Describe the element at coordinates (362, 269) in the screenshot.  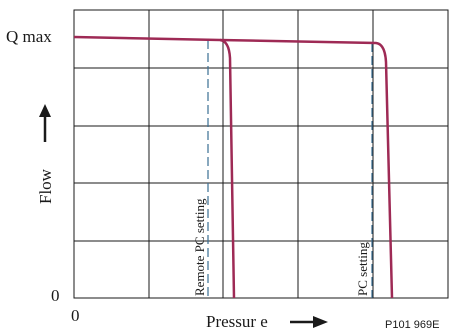
I see `pc-setting-label: PC setting` at that location.